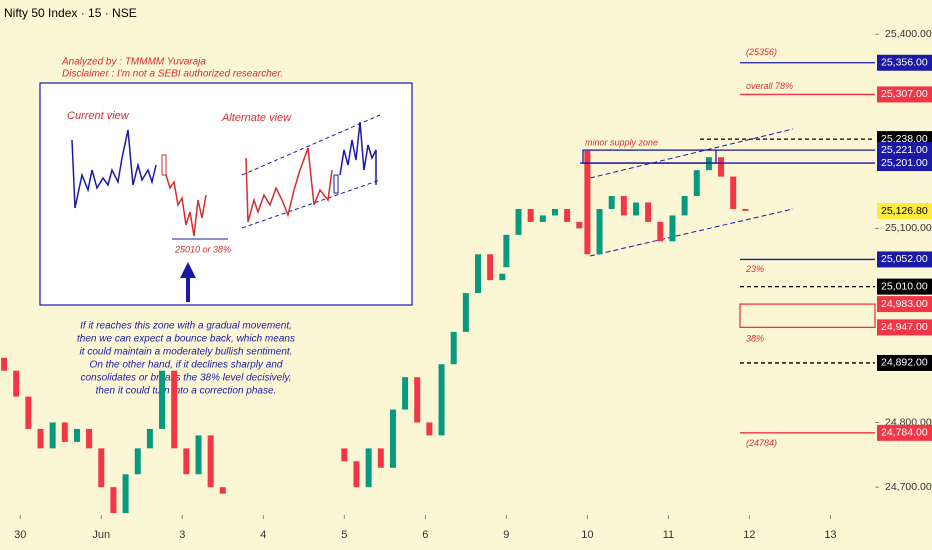 The image size is (932, 550). I want to click on current-view-label: Current view, so click(98, 116).